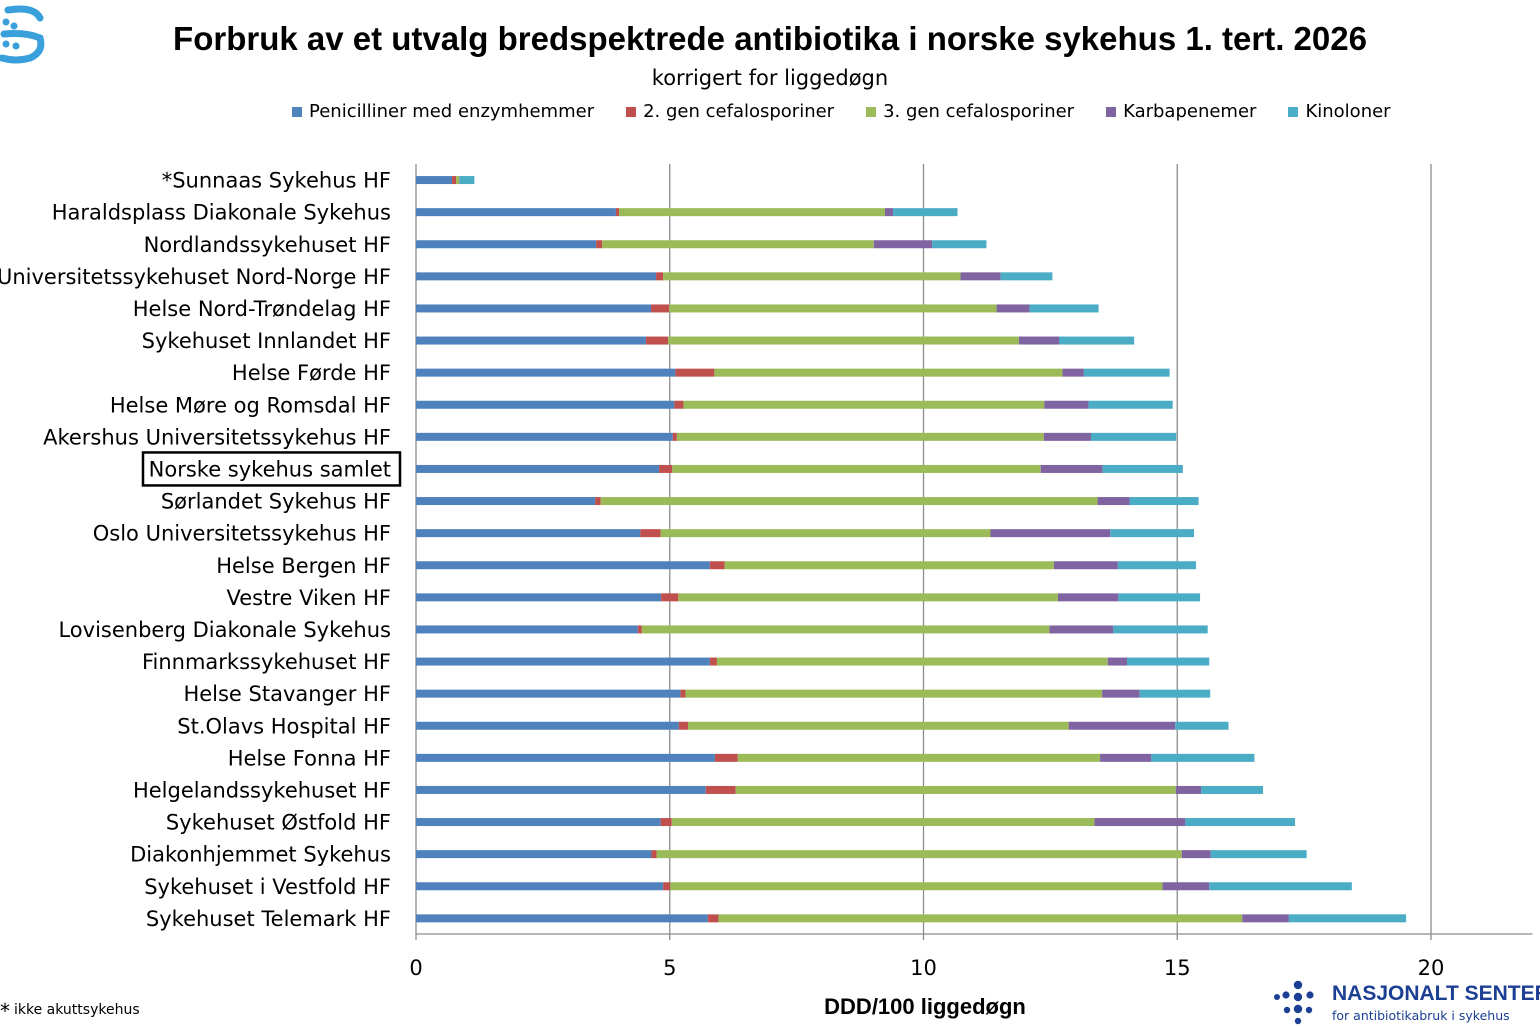 The width and height of the screenshot is (1540, 1027). I want to click on x-tick-label: 15, so click(1177, 968).